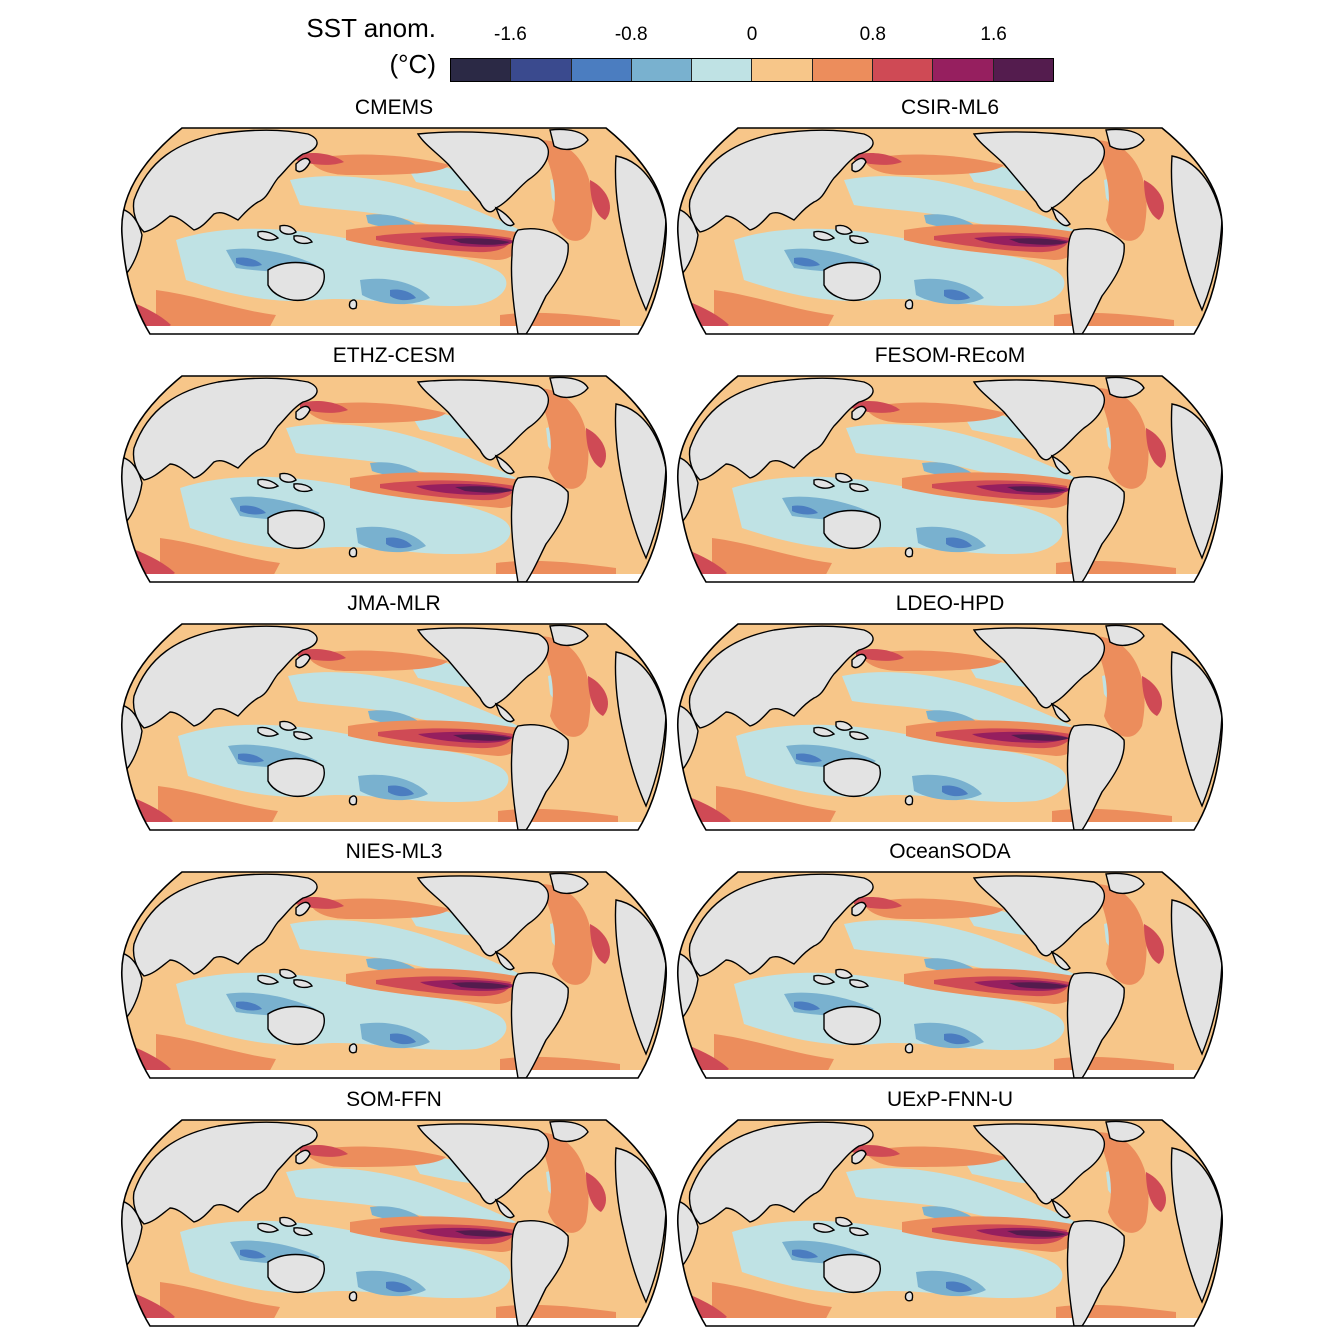 This screenshot has height=1344, width=1344. What do you see at coordinates (752, 34) in the screenshot?
I see `colorbar-tick-label: 0` at bounding box center [752, 34].